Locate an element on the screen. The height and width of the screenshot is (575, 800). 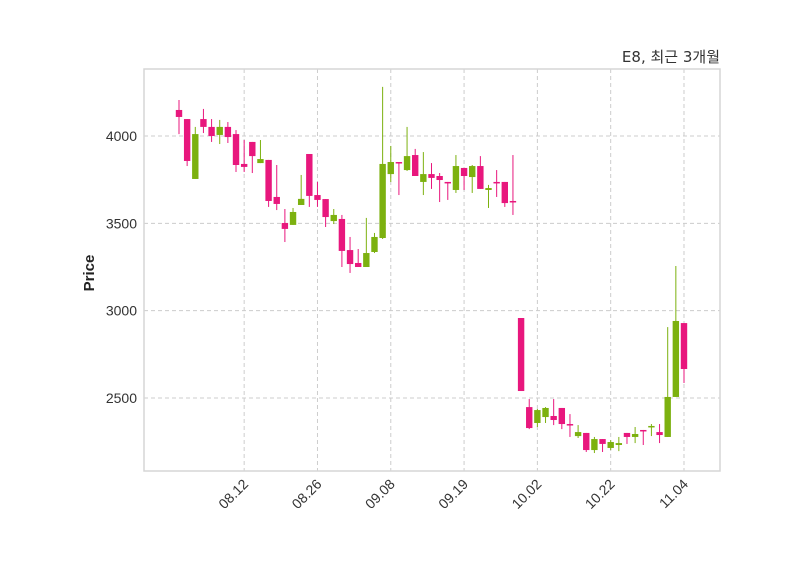
y-tick-label: 3000 is located at coordinates (121, 311).